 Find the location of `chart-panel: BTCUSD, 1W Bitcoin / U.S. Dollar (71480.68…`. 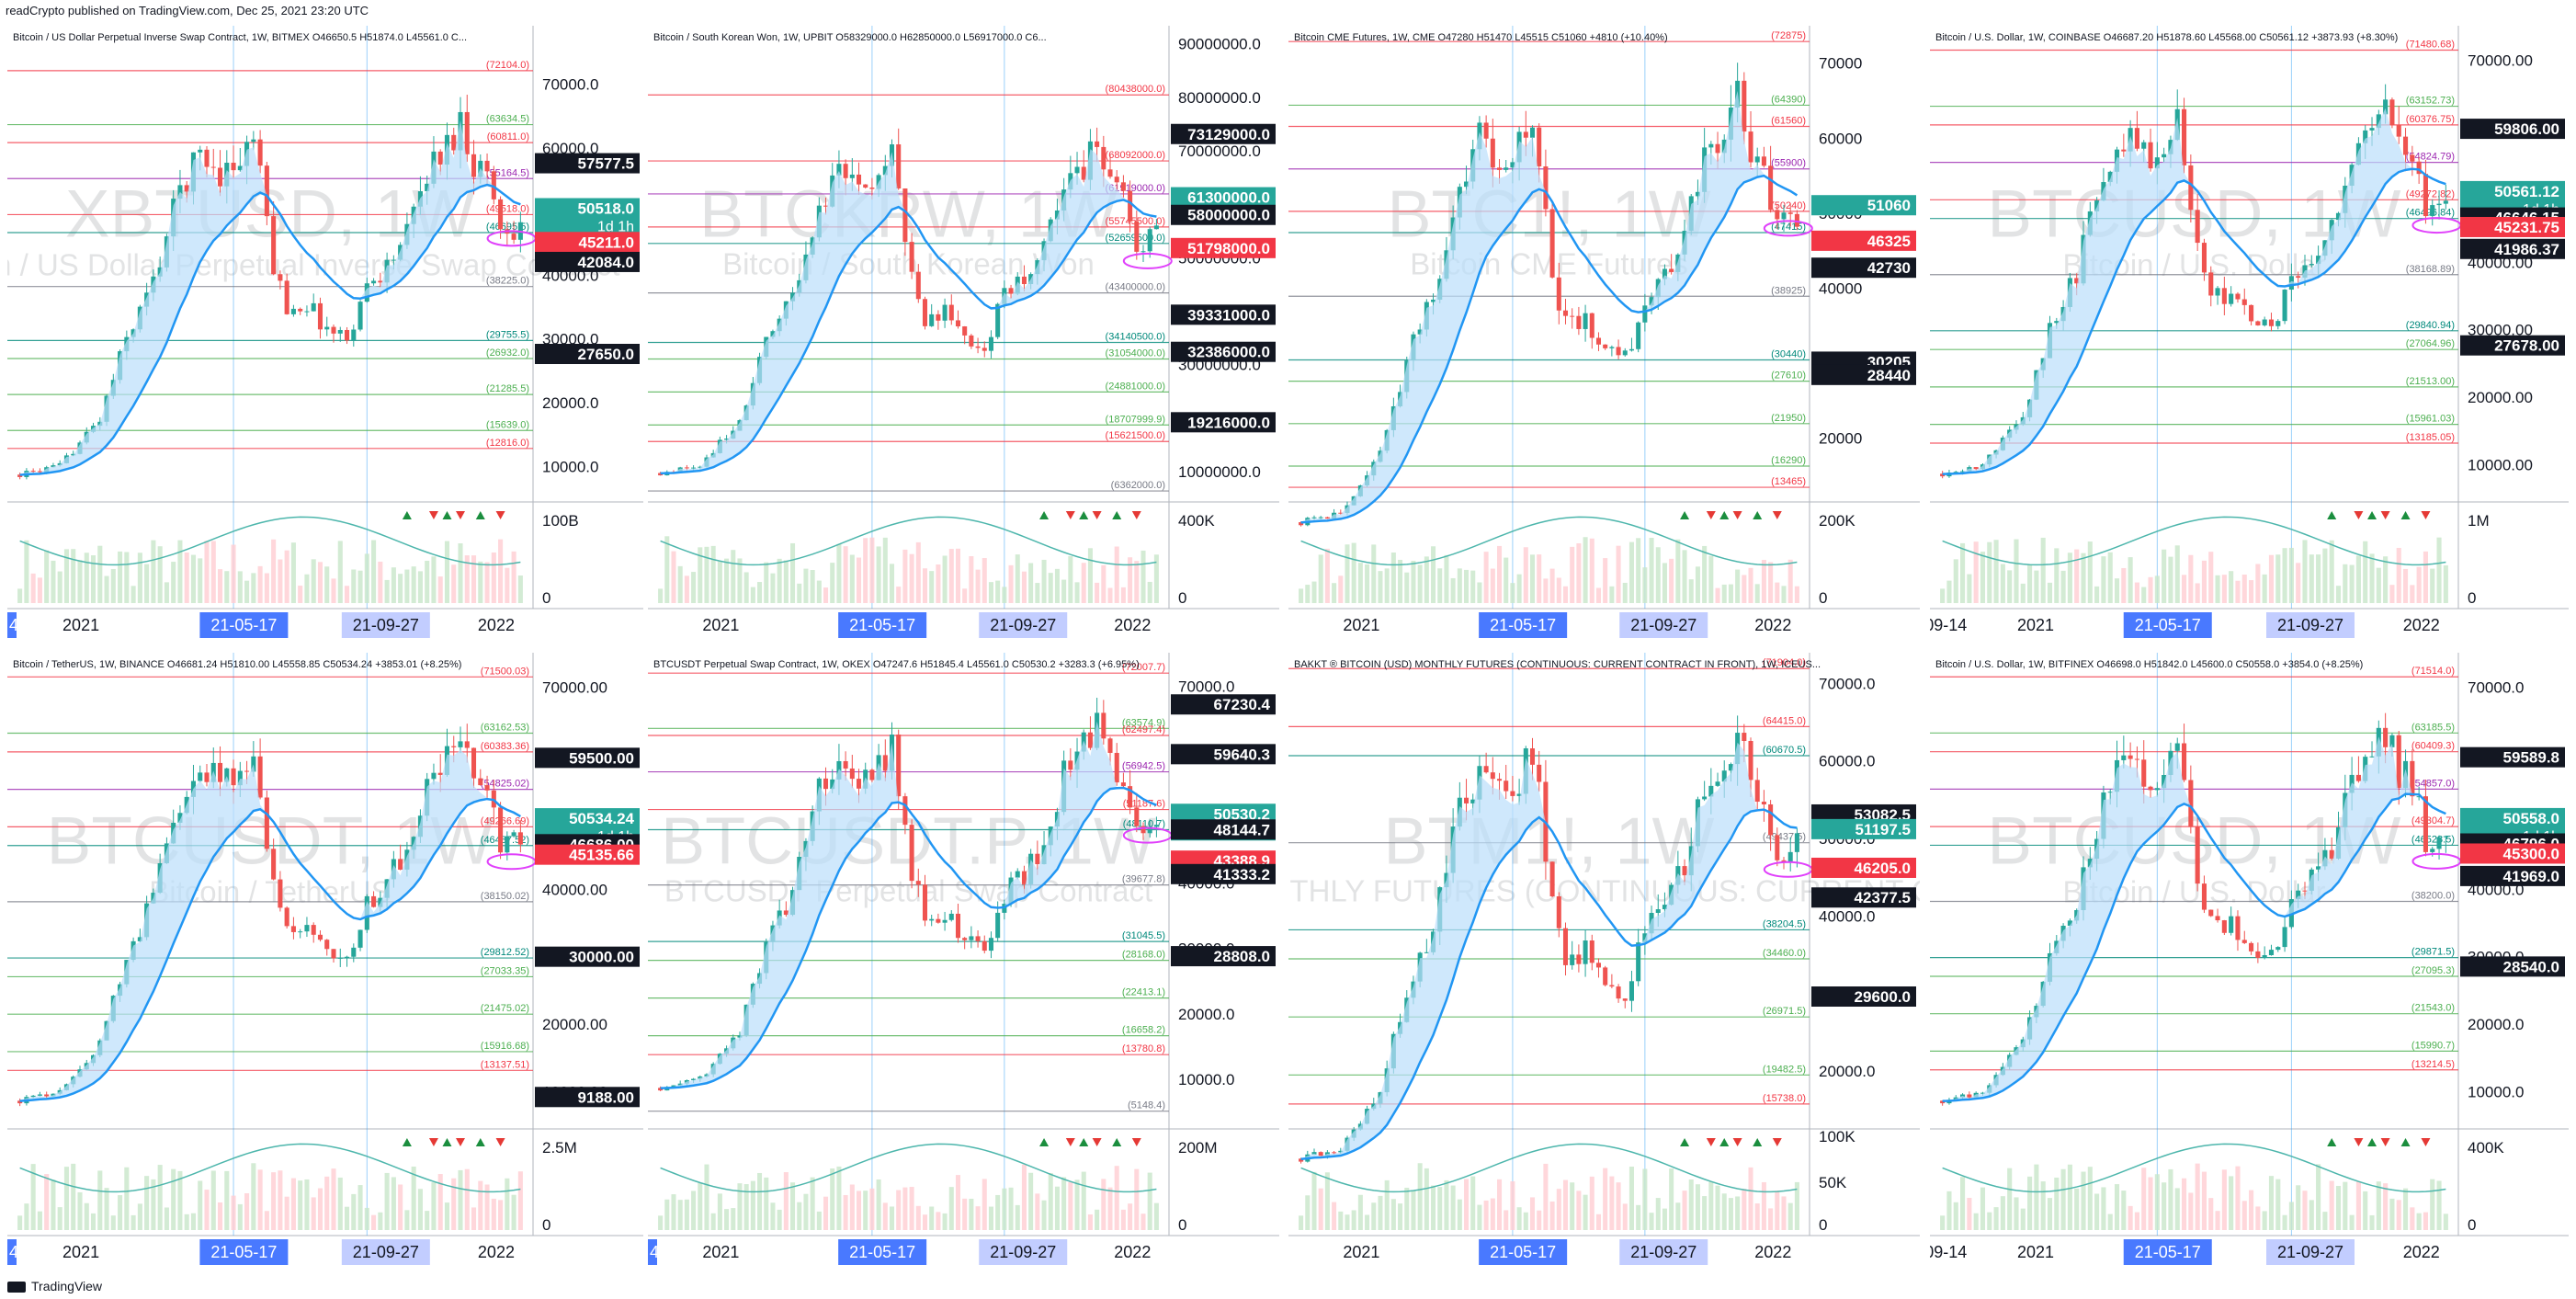

chart-panel: BTCUSD, 1W Bitcoin / U.S. Dollar (71480.68… is located at coordinates (2249, 335).